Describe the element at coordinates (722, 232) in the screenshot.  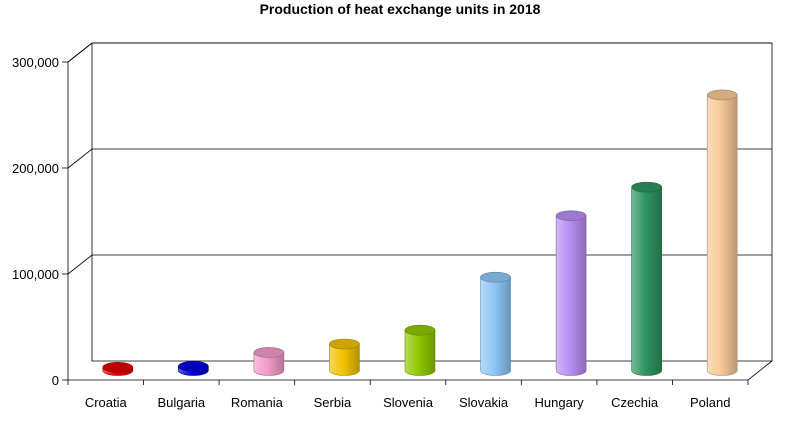
I see `bar-poland` at that location.